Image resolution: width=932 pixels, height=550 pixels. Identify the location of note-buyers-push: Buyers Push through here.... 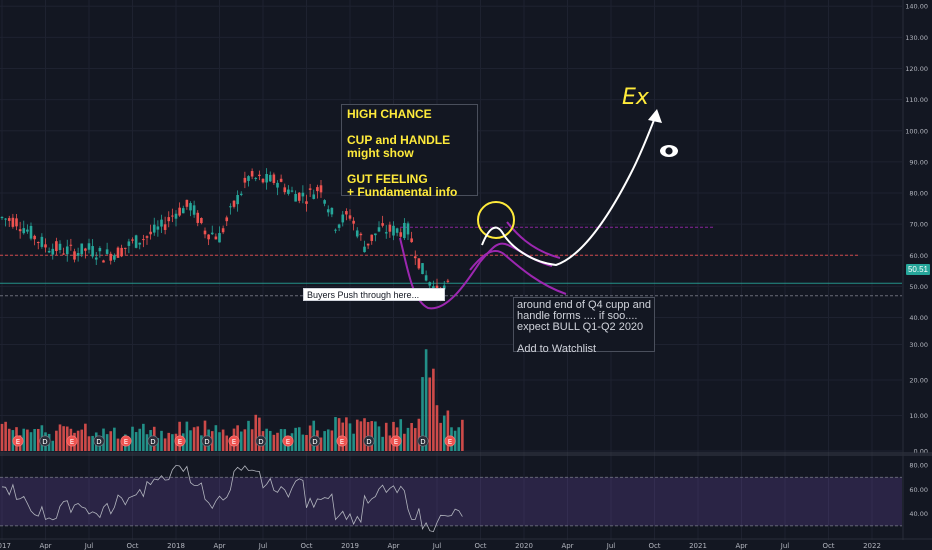
(374, 294).